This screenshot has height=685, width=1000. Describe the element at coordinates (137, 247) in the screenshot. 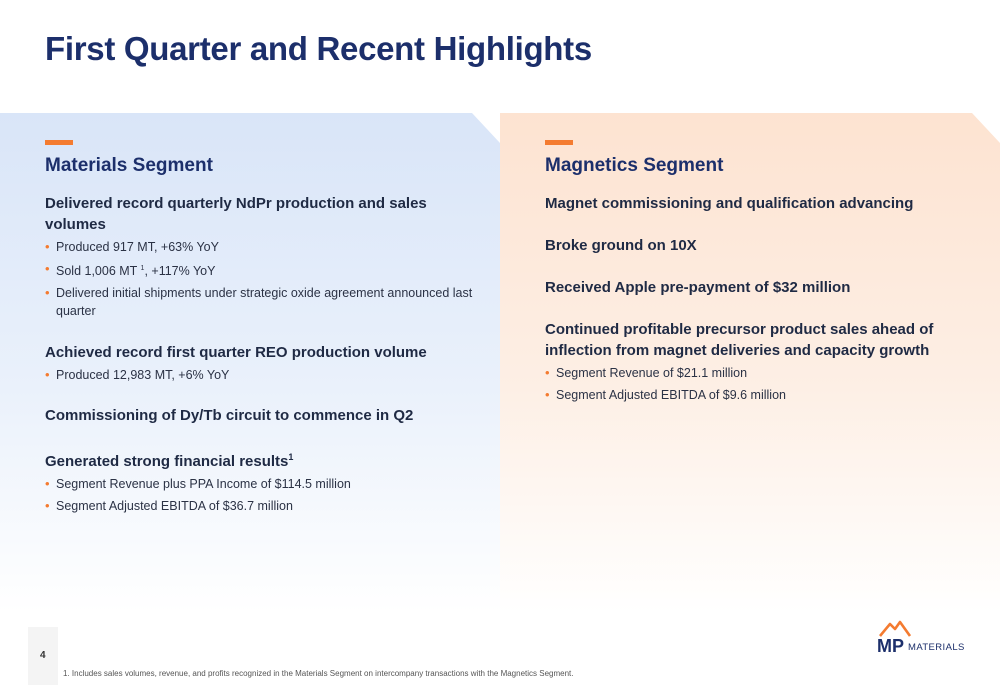

I see `bullet-text: Produced 917 MT, +63% YoY` at that location.